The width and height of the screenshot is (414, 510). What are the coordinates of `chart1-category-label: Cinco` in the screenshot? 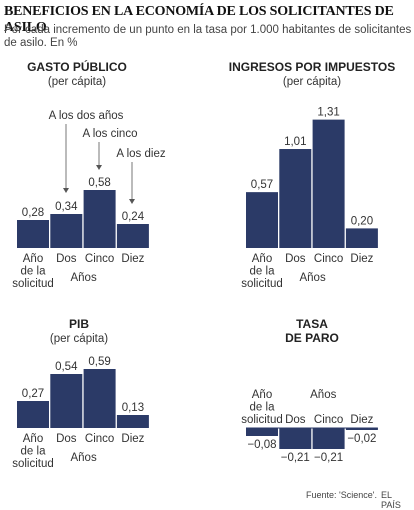 It's located at (99, 259).